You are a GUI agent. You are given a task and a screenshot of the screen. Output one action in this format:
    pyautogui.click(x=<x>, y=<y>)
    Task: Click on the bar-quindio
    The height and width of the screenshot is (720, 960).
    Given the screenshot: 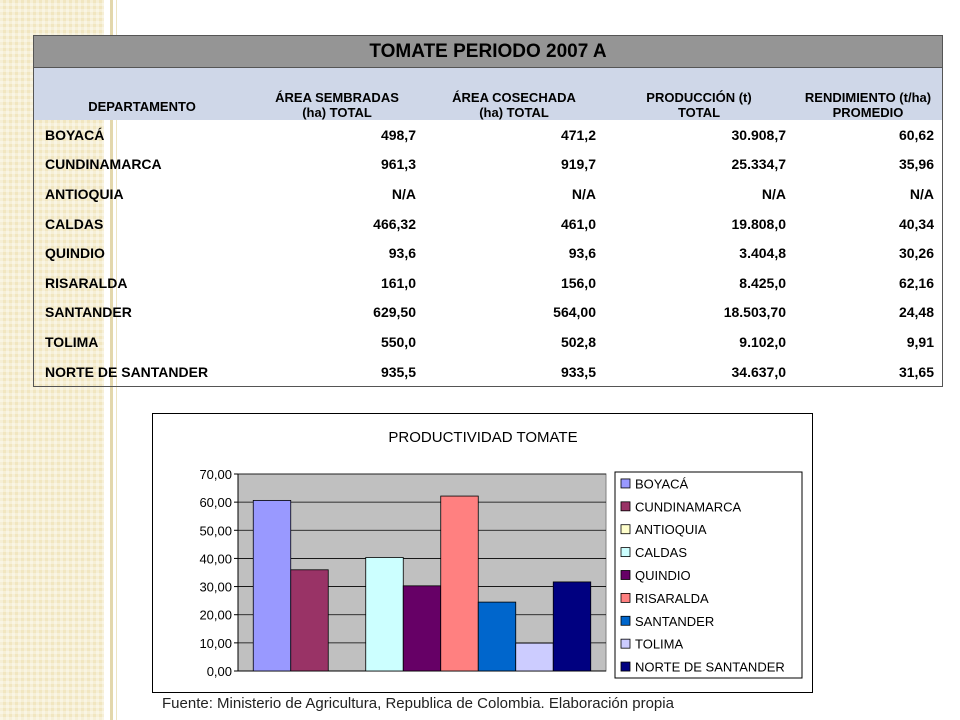 What is the action you would take?
    pyautogui.click(x=422, y=628)
    